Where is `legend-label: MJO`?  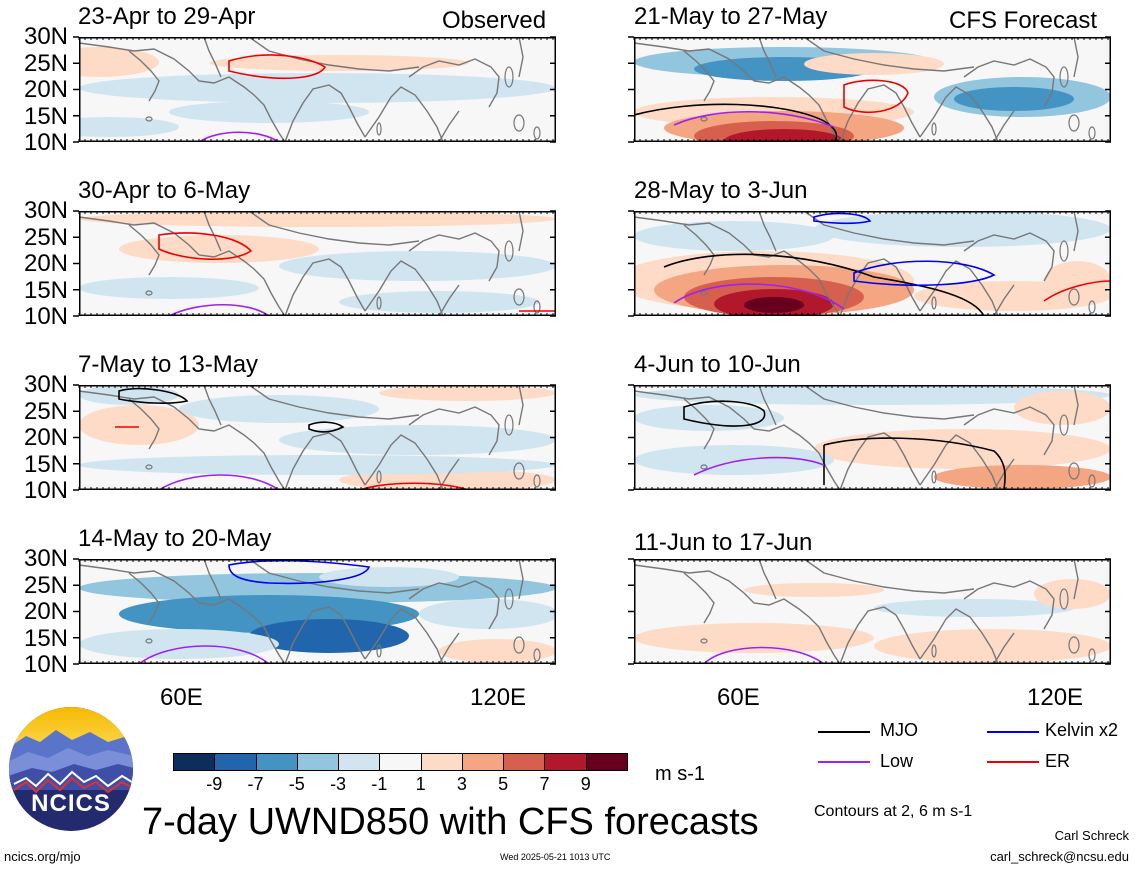 legend-label: MJO is located at coordinates (899, 730).